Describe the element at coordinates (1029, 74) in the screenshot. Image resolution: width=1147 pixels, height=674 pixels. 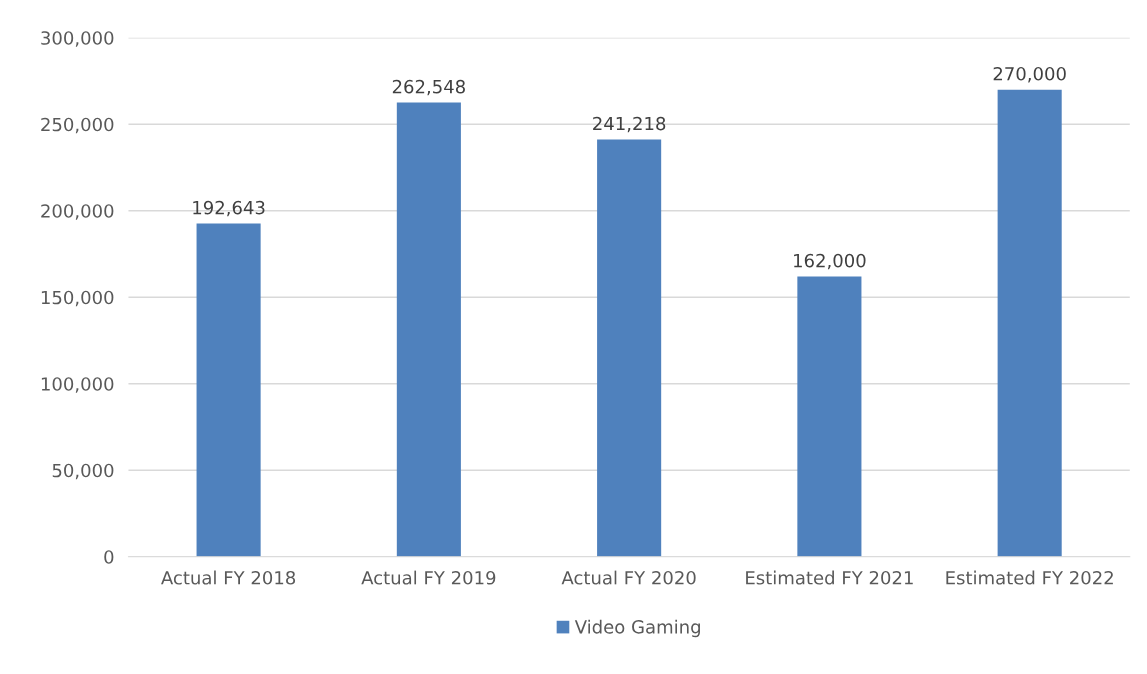
I see `text: 270,000` at that location.